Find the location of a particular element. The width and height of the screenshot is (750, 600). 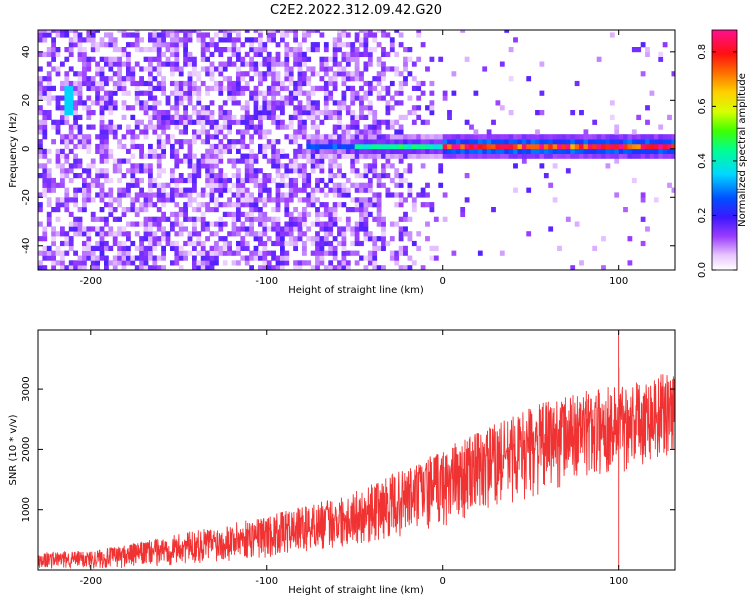

colorbar-tick-label: 0.2 is located at coordinates (702, 216).